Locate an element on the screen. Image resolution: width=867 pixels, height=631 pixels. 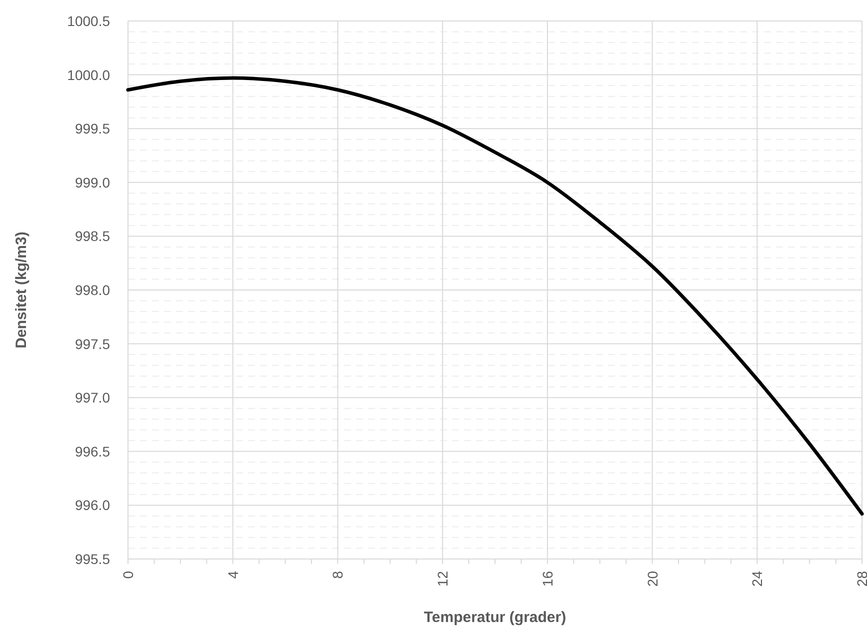
y-tick-label: 996.5 is located at coordinates (92, 451).